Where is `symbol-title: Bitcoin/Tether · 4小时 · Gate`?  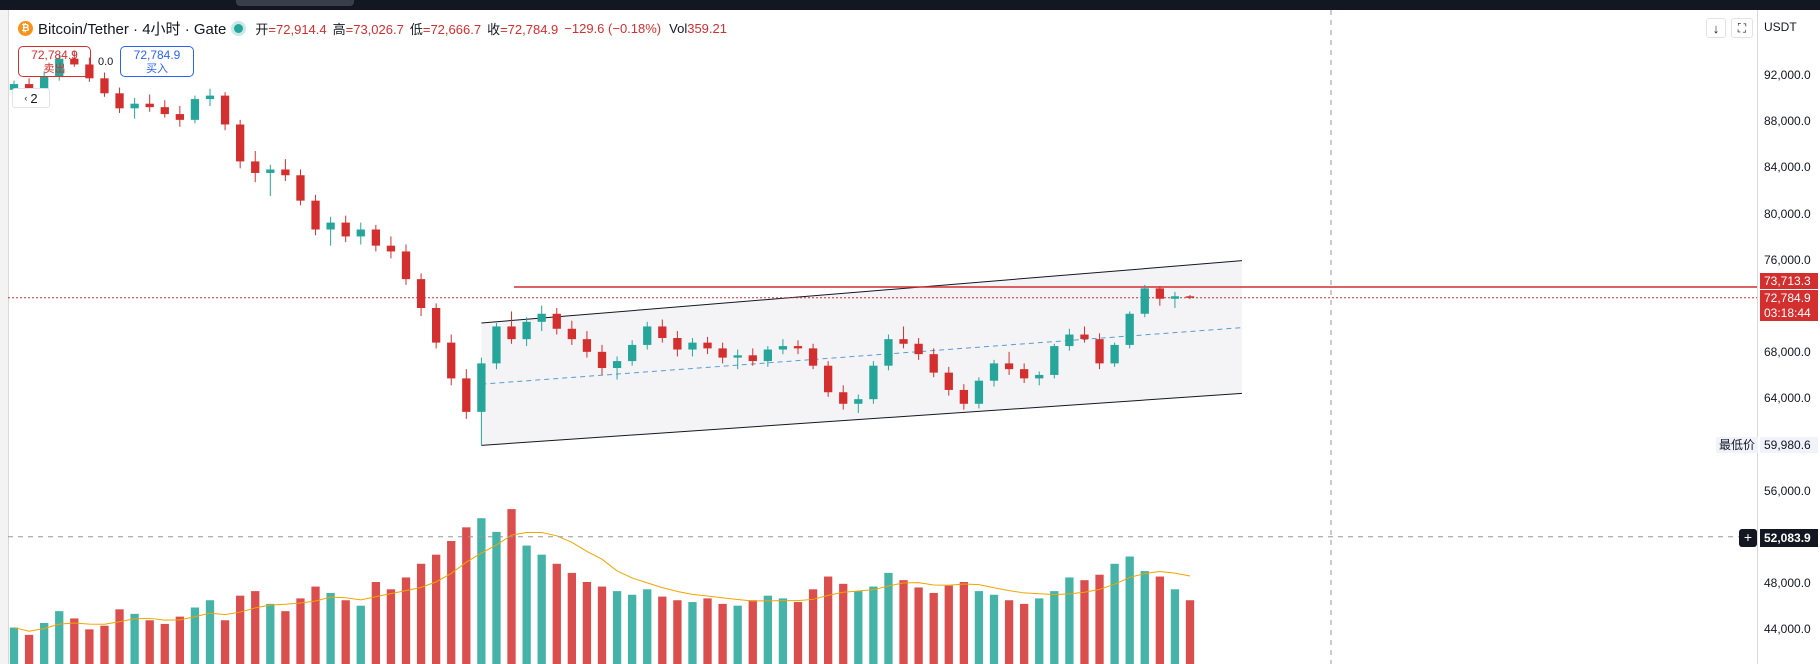
symbol-title: Bitcoin/Tether · 4小时 · Gate is located at coordinates (132, 29).